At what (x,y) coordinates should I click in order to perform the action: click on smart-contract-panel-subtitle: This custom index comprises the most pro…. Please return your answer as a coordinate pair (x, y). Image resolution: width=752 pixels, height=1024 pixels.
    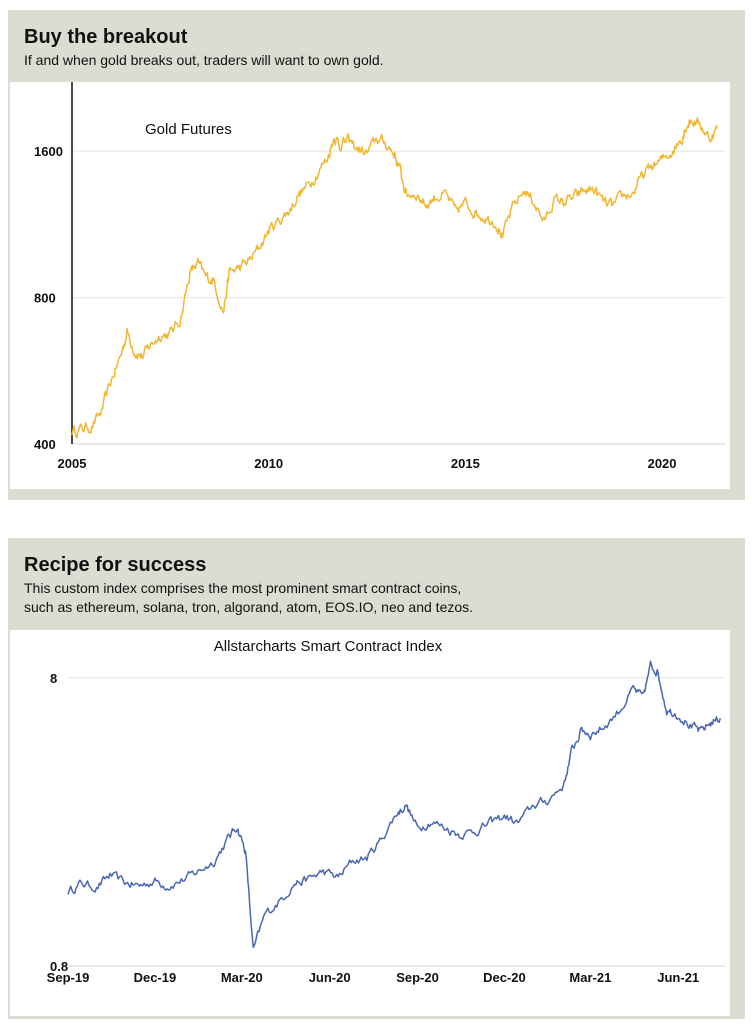
    Looking at the image, I should click on (374, 598).